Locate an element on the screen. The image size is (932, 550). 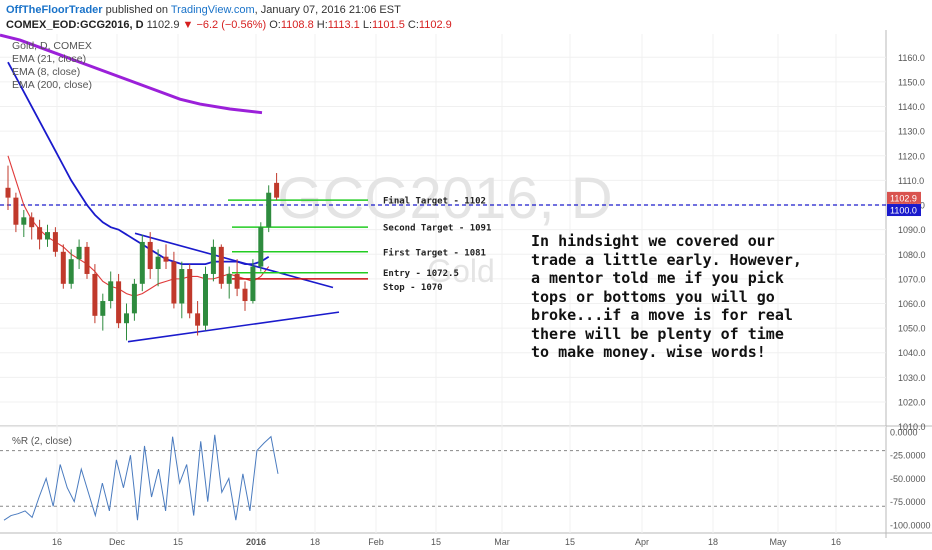
watermark-name: Gold is located at coordinates (461, 271).